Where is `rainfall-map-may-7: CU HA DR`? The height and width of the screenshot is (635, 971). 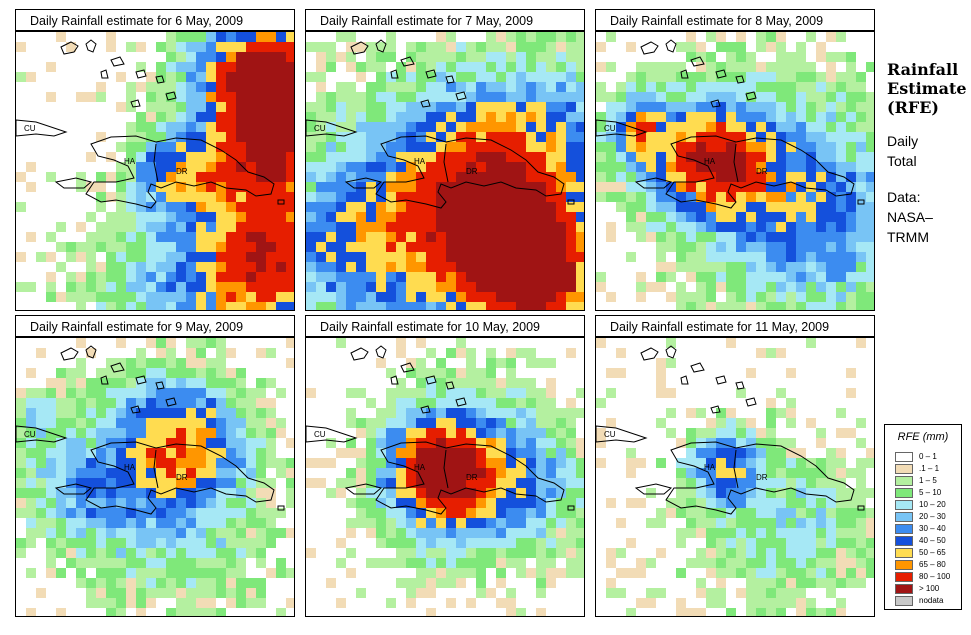 rainfall-map-may-7: CU HA DR is located at coordinates (445, 171).